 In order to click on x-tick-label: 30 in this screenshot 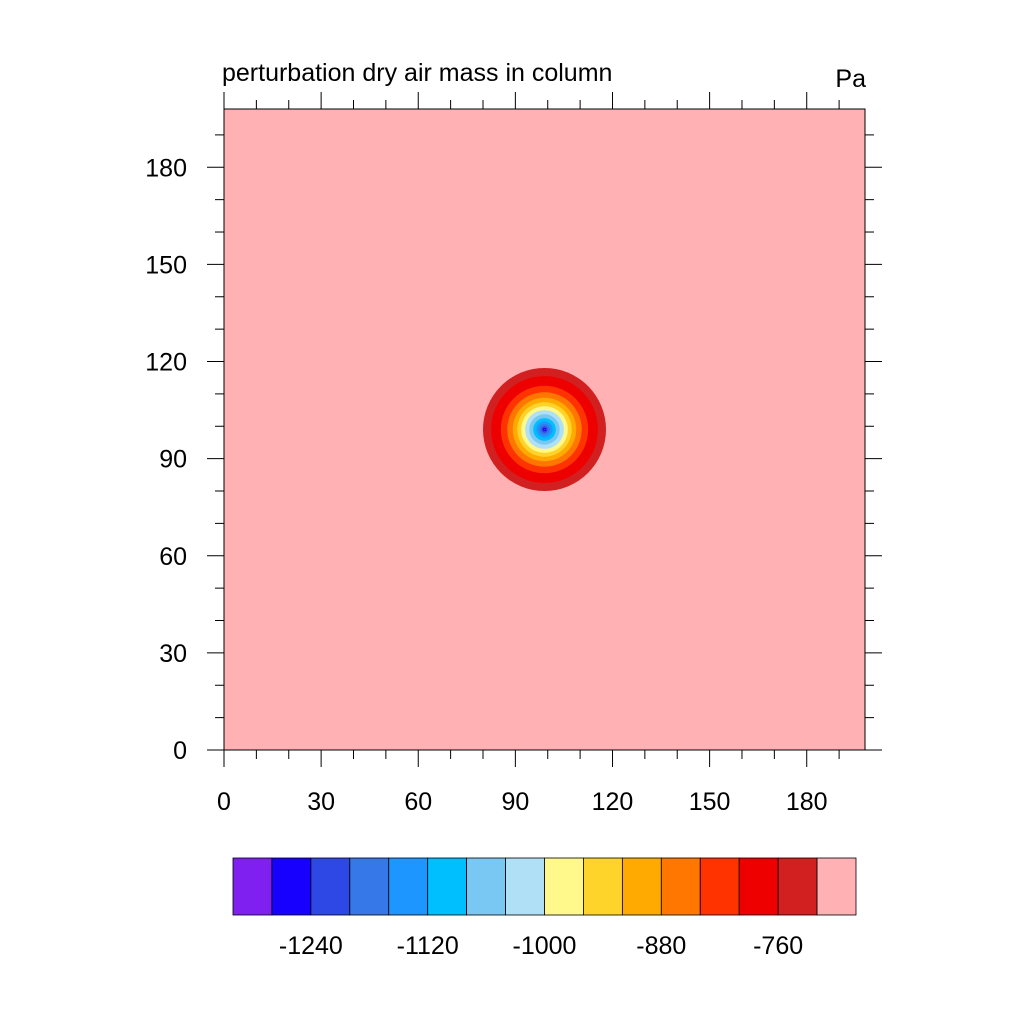, I will do `click(321, 802)`.